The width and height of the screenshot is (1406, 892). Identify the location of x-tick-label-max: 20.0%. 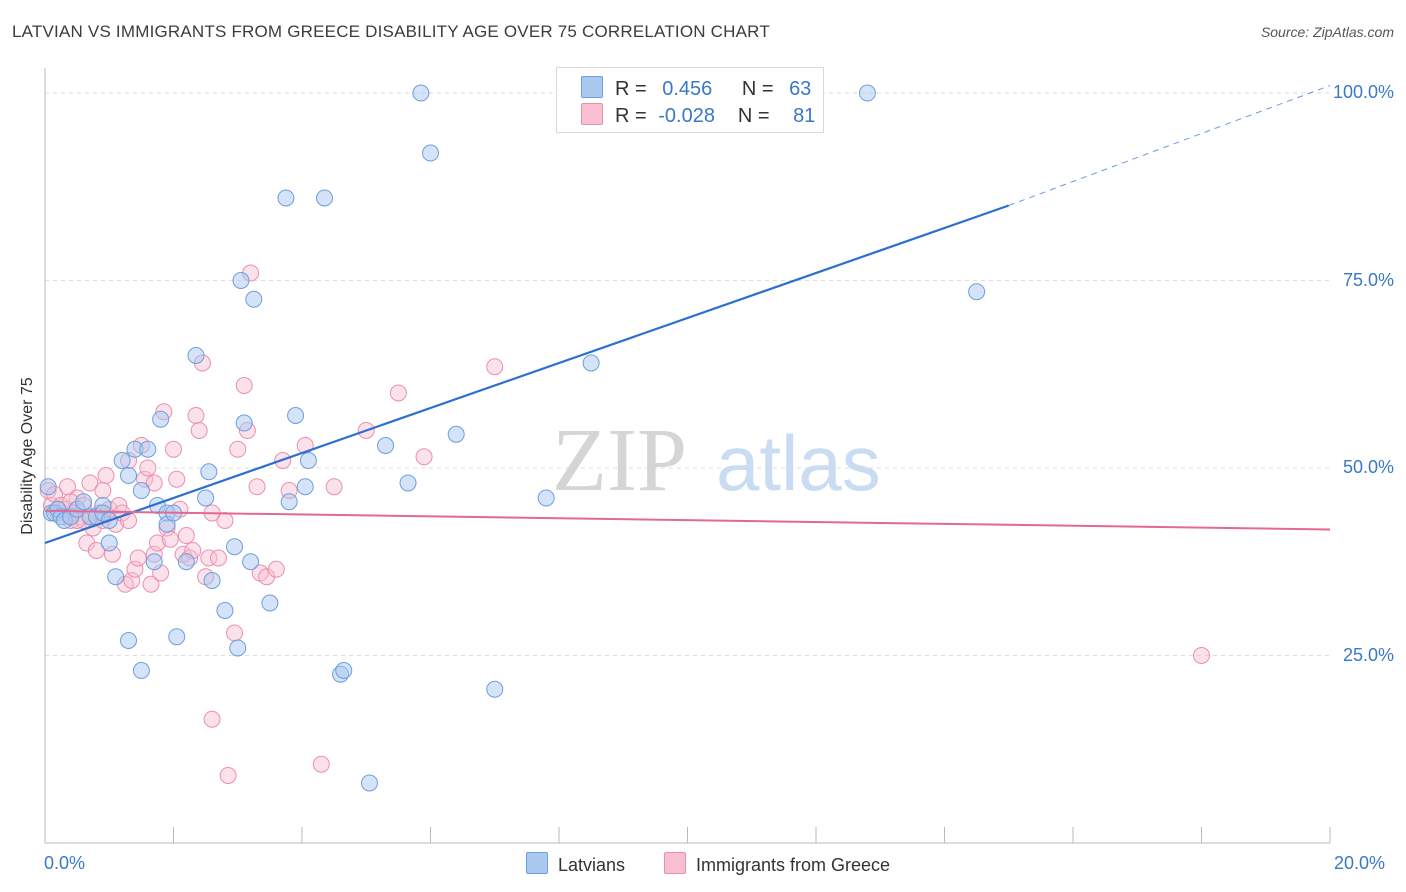
(1360, 863).